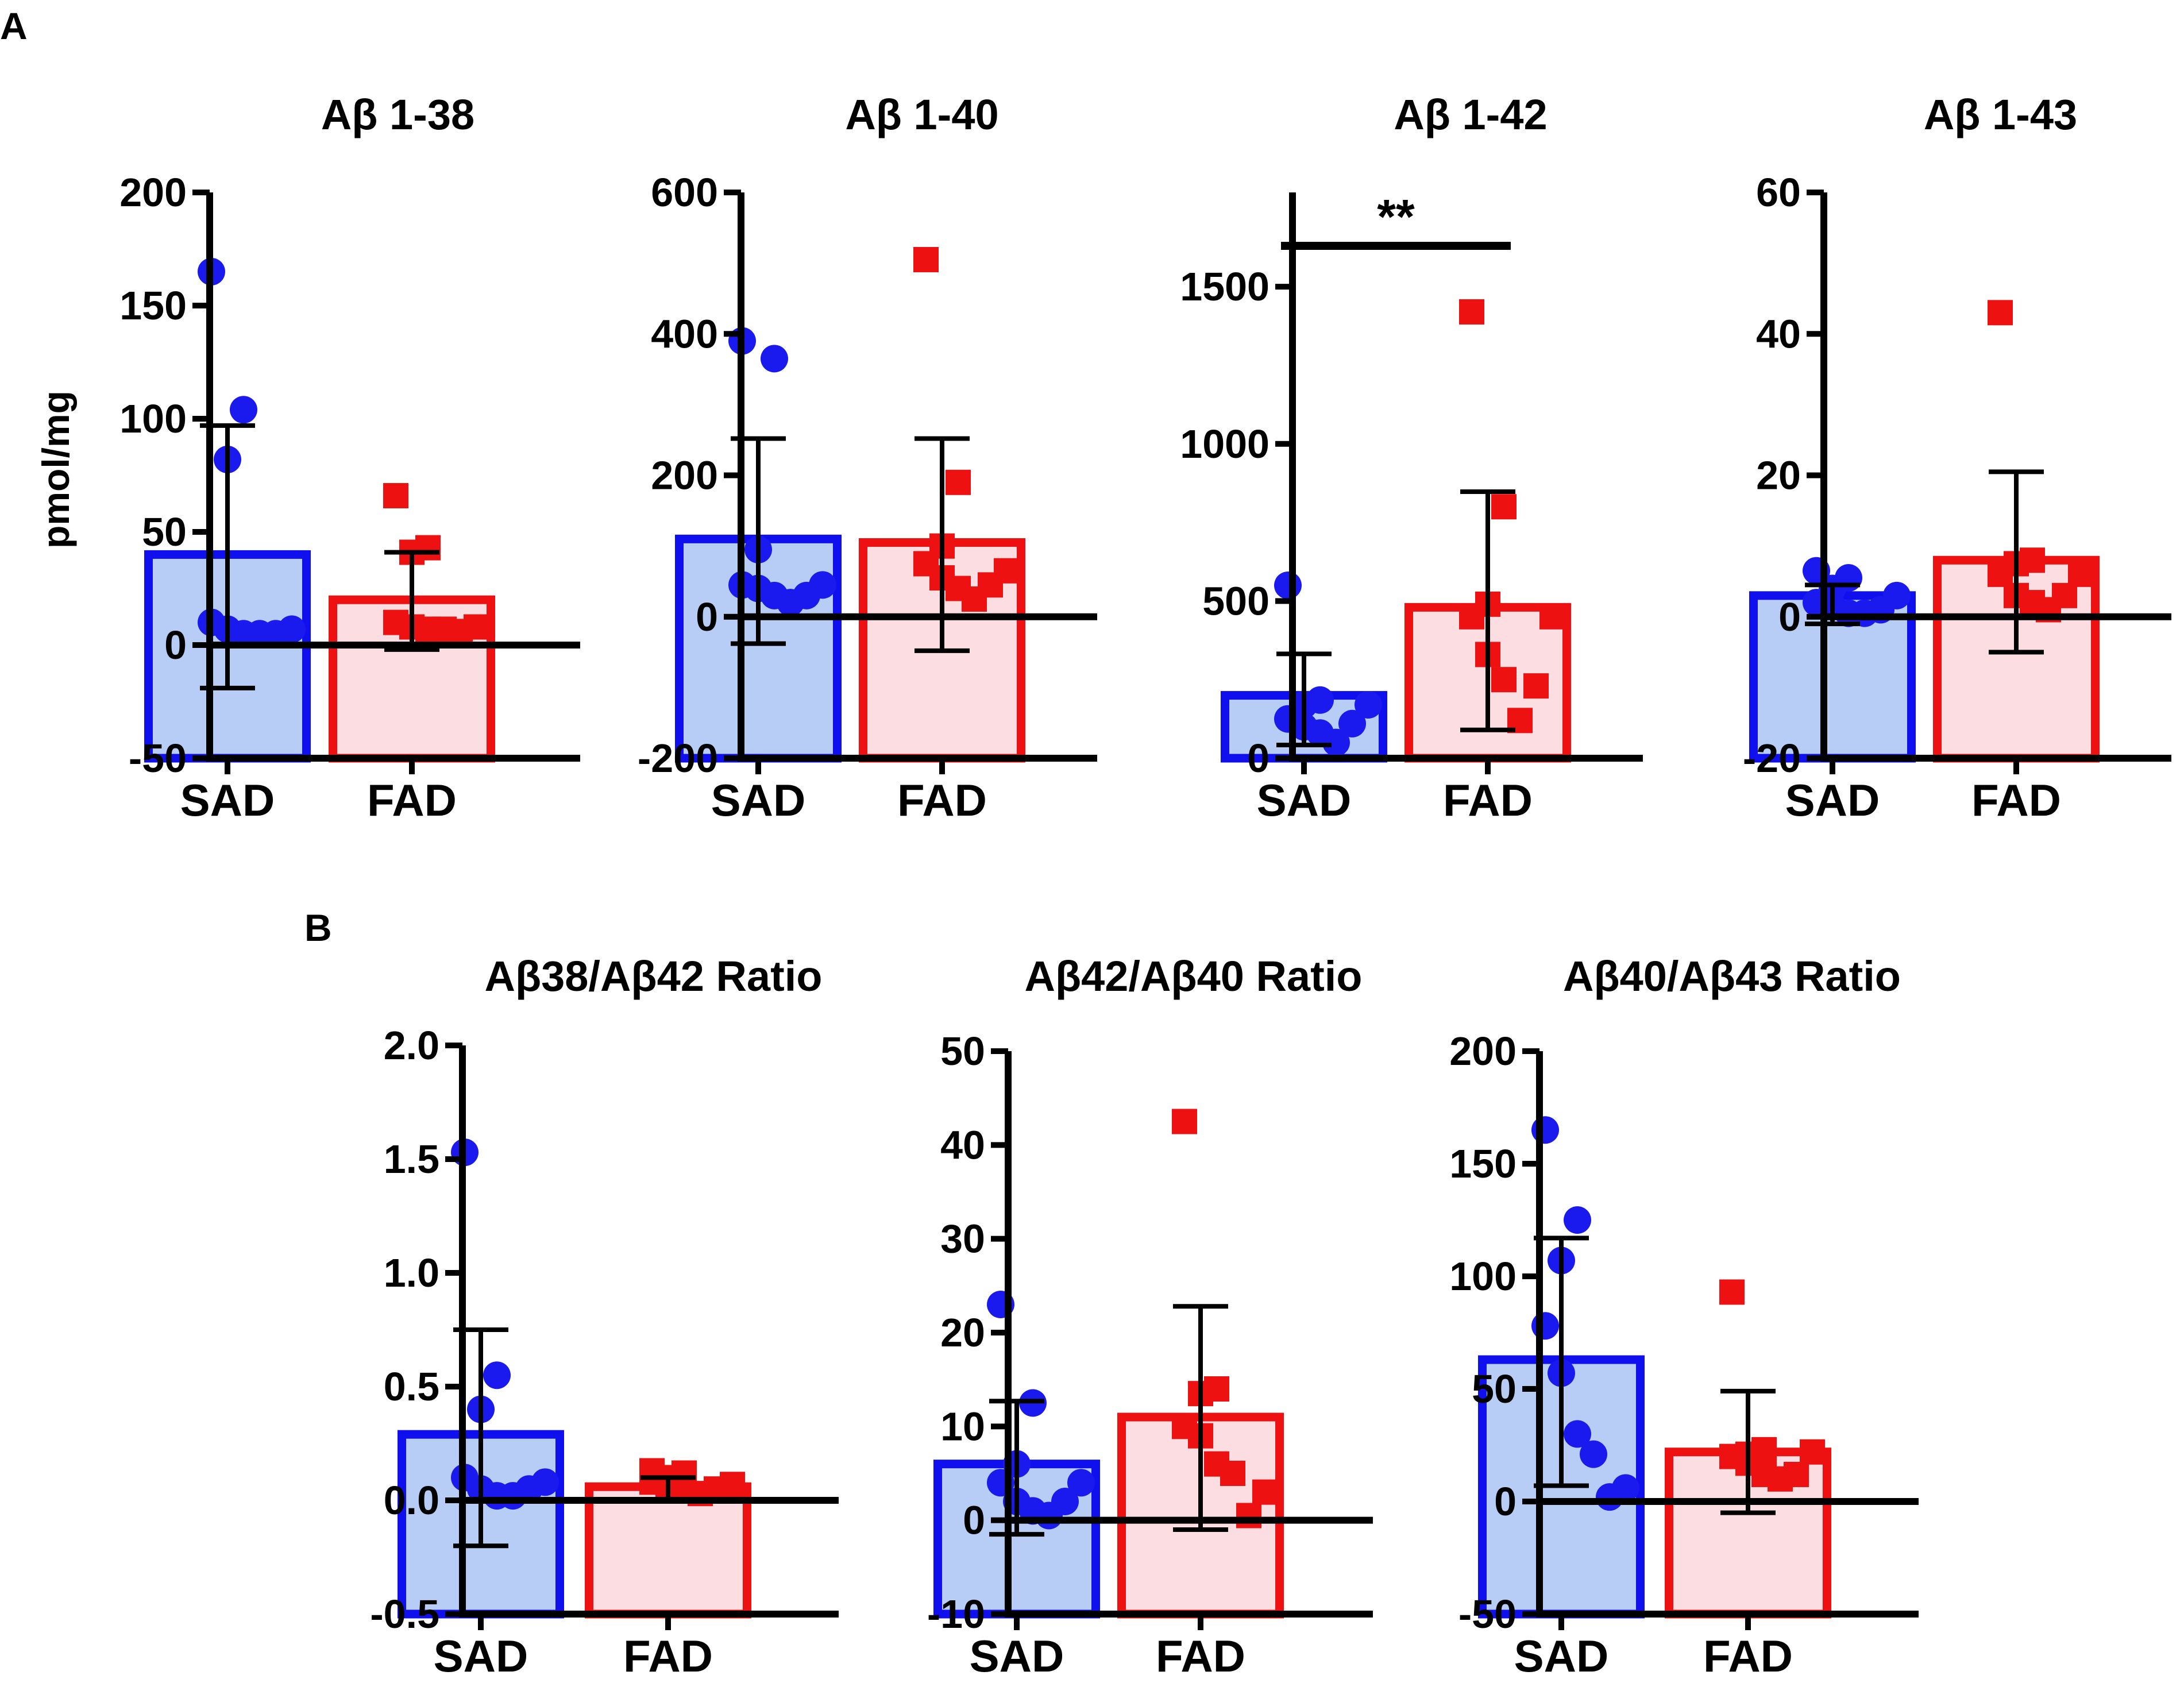 The height and width of the screenshot is (1683, 2184). What do you see at coordinates (14, 26) in the screenshot?
I see `panel-label-a: A` at bounding box center [14, 26].